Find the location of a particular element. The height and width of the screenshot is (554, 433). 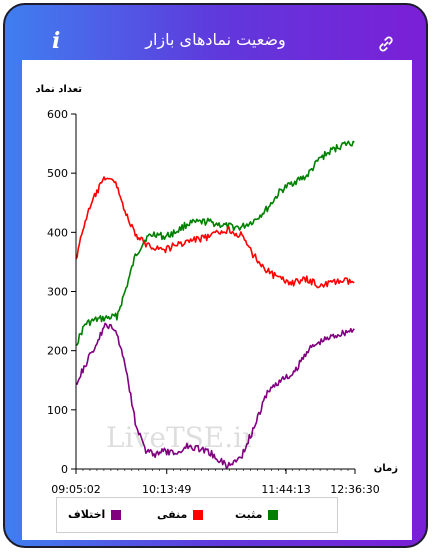

y-tick-label: 600 is located at coordinates (57, 114).